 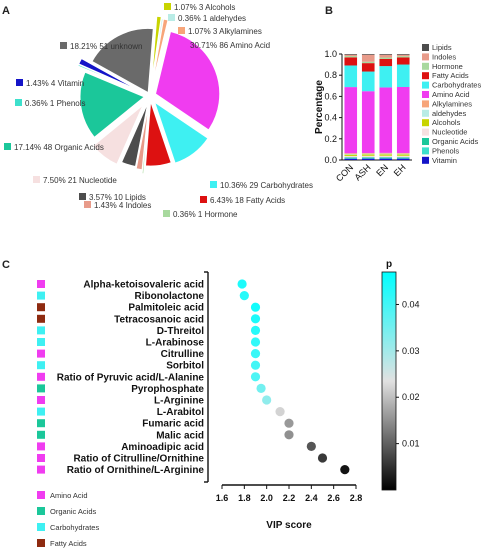 I want to click on x-tick-label: EH, so click(x=400, y=170).